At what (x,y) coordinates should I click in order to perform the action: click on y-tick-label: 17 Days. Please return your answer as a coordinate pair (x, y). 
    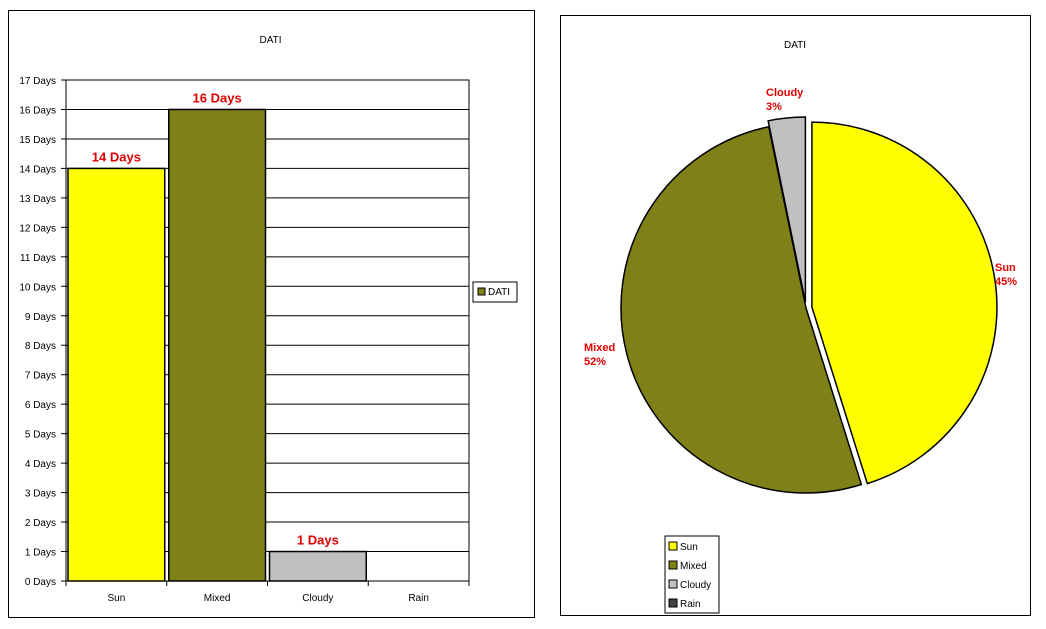
    Looking at the image, I should click on (37, 81).